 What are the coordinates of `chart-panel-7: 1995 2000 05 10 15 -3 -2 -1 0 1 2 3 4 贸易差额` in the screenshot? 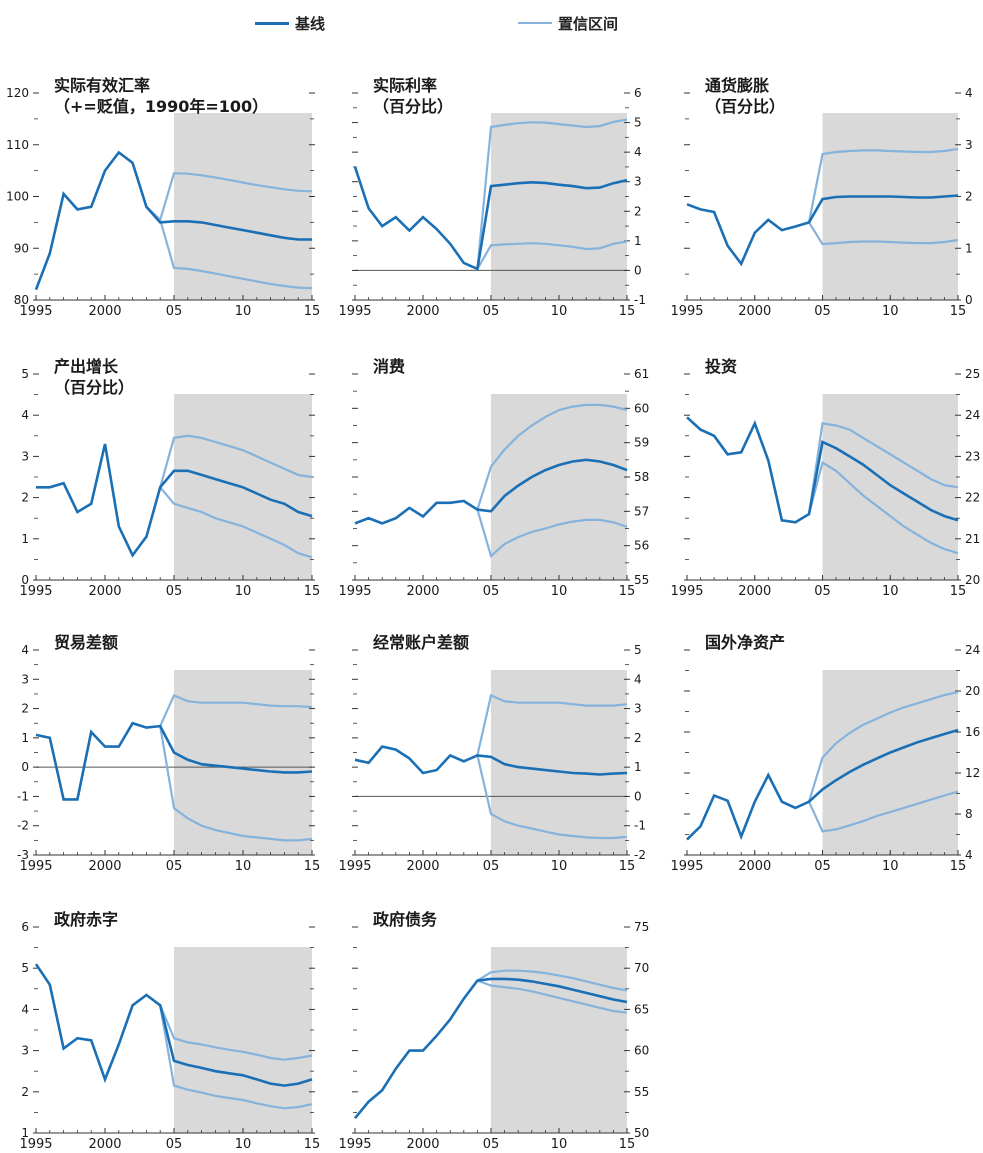 It's located at (168, 753).